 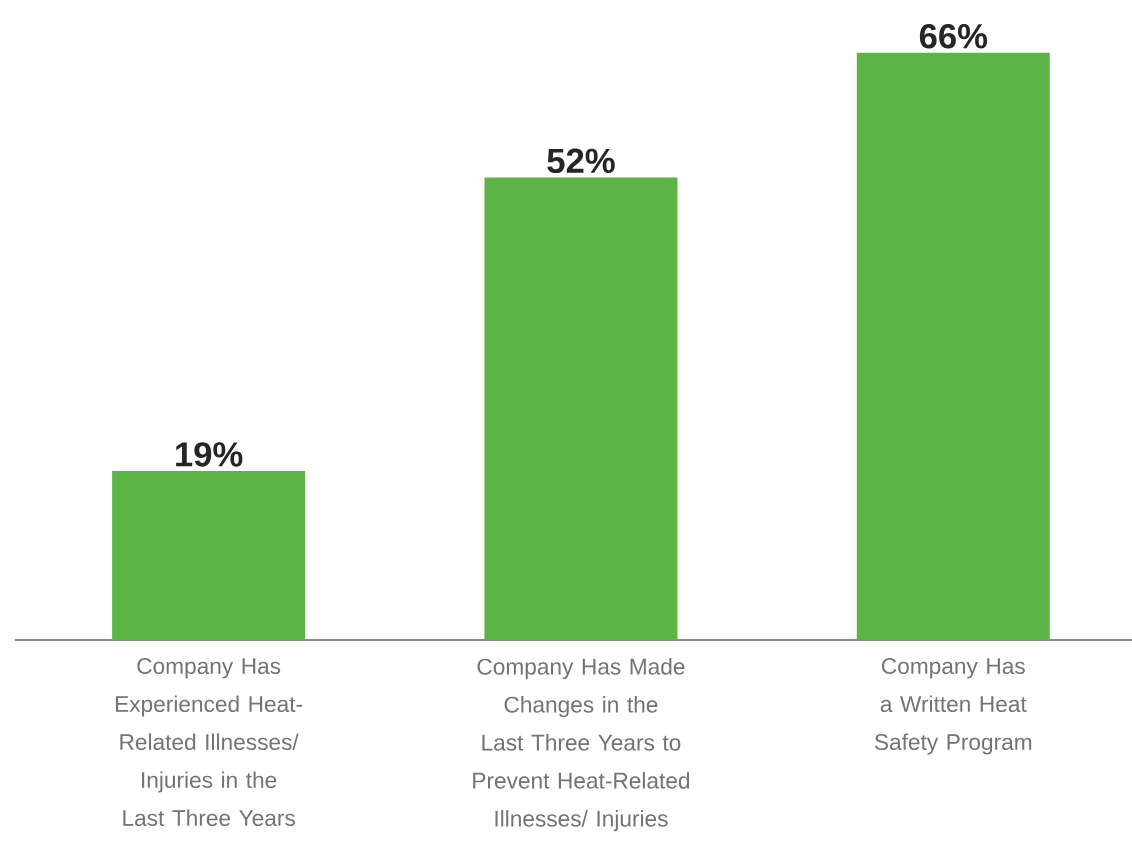 I want to click on data-label: 66%, so click(x=953, y=36).